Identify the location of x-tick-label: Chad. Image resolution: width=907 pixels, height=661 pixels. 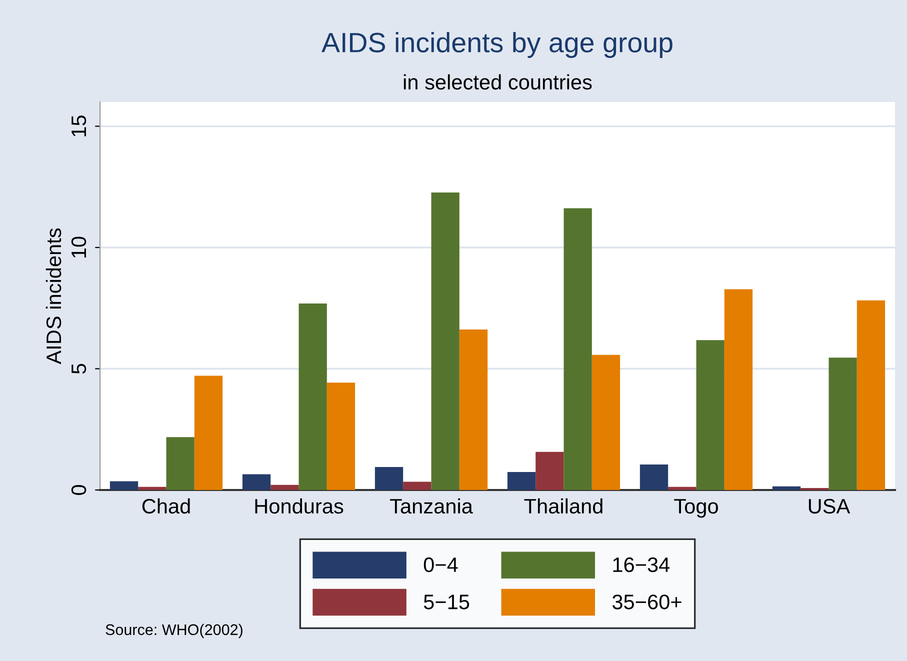
(166, 506).